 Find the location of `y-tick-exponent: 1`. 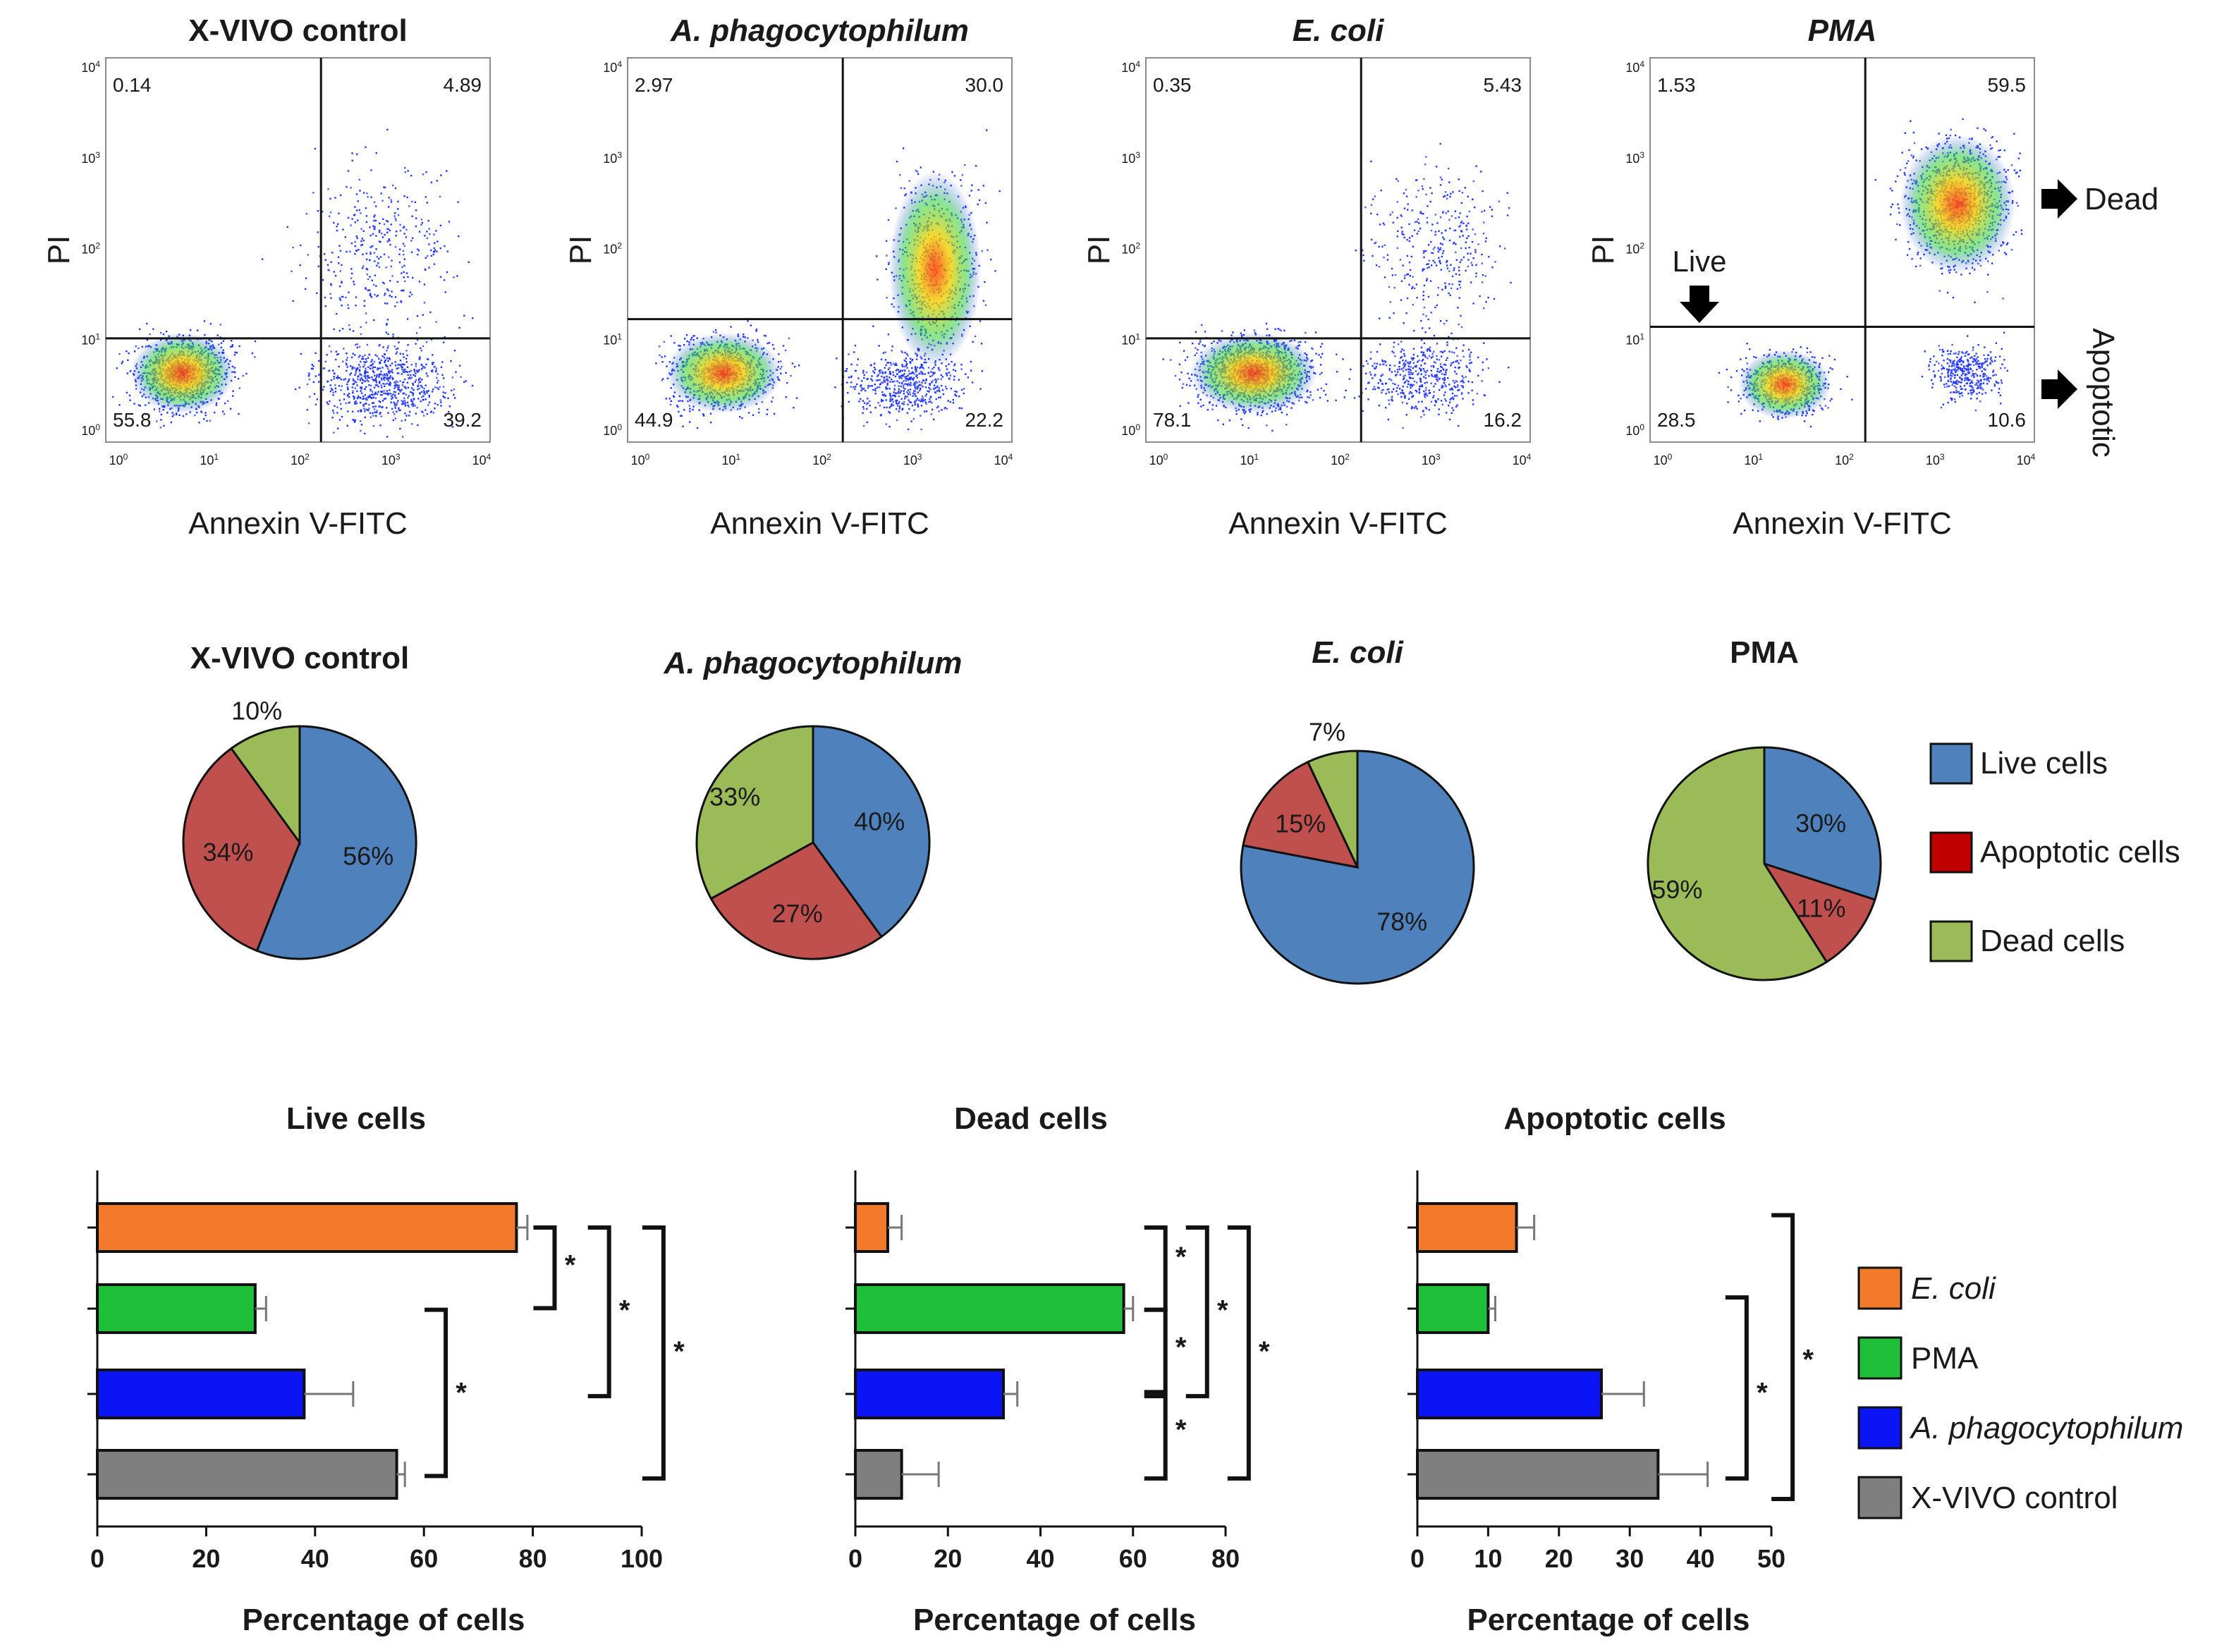

y-tick-exponent: 1 is located at coordinates (619, 336).